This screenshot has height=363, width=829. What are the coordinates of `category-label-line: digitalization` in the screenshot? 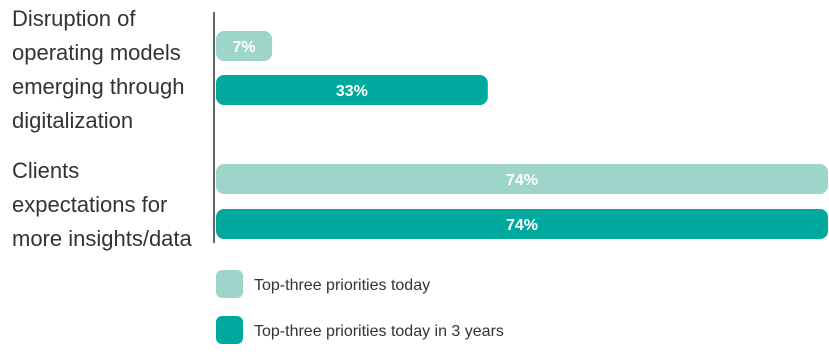 It's located at (72, 120).